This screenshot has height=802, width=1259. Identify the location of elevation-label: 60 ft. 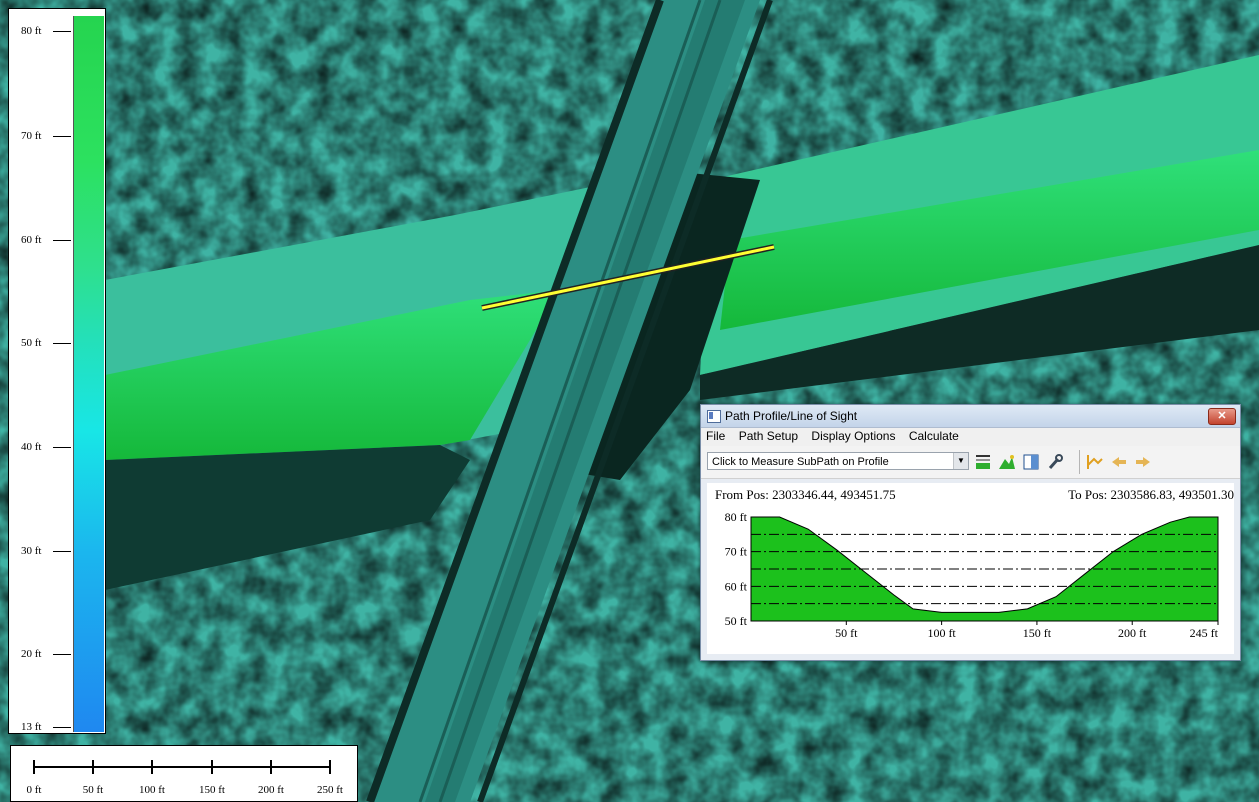
(31, 240).